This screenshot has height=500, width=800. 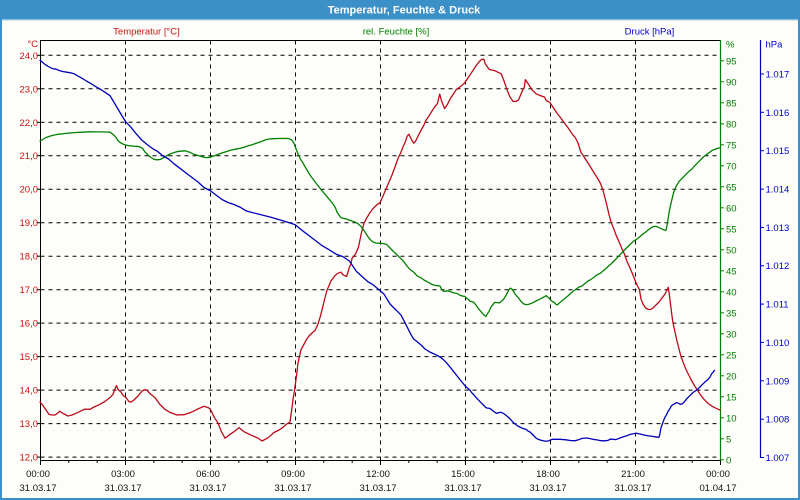 What do you see at coordinates (29, 223) in the screenshot?
I see `svg-text: 19,0` at bounding box center [29, 223].